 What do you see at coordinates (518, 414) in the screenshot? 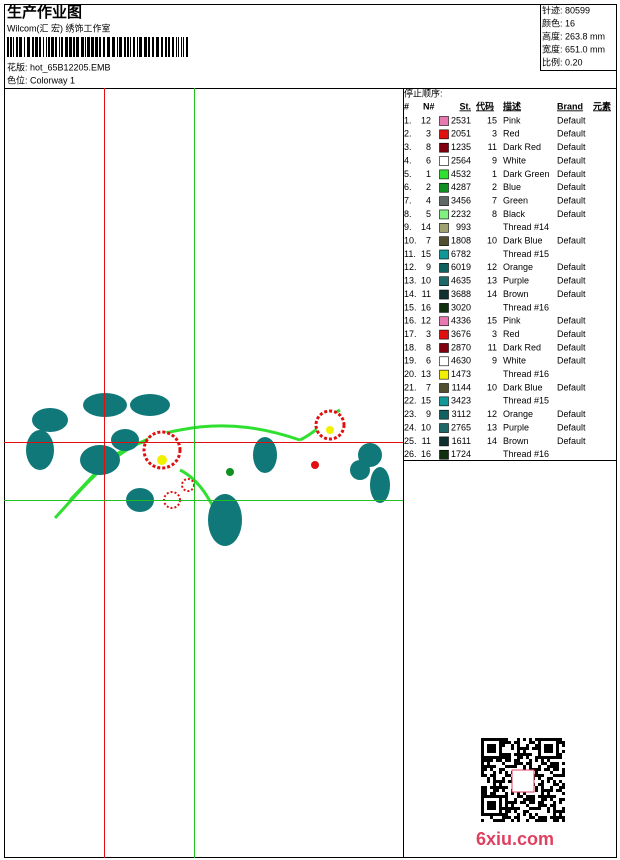
I see `description: Orange` at bounding box center [518, 414].